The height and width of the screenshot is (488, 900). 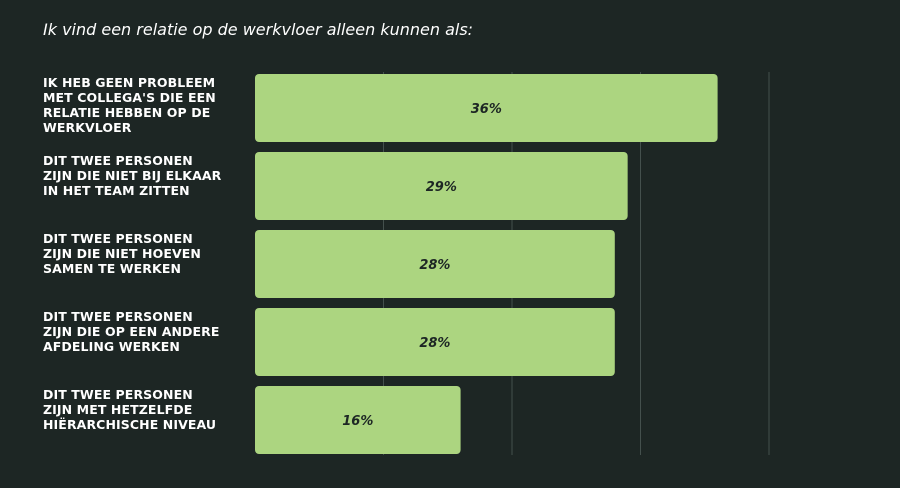 I want to click on category-label-line: AFDELING WERKEN, so click(x=111, y=346).